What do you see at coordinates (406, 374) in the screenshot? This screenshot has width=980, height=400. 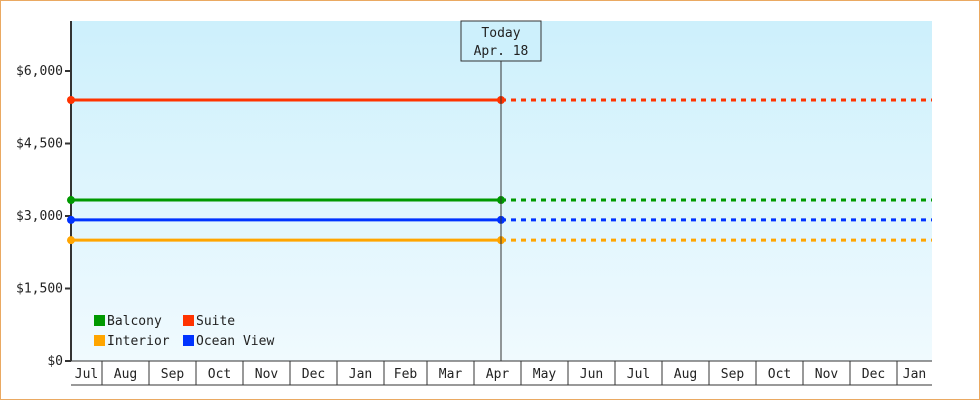 I see `x-tick-label: Feb` at bounding box center [406, 374].